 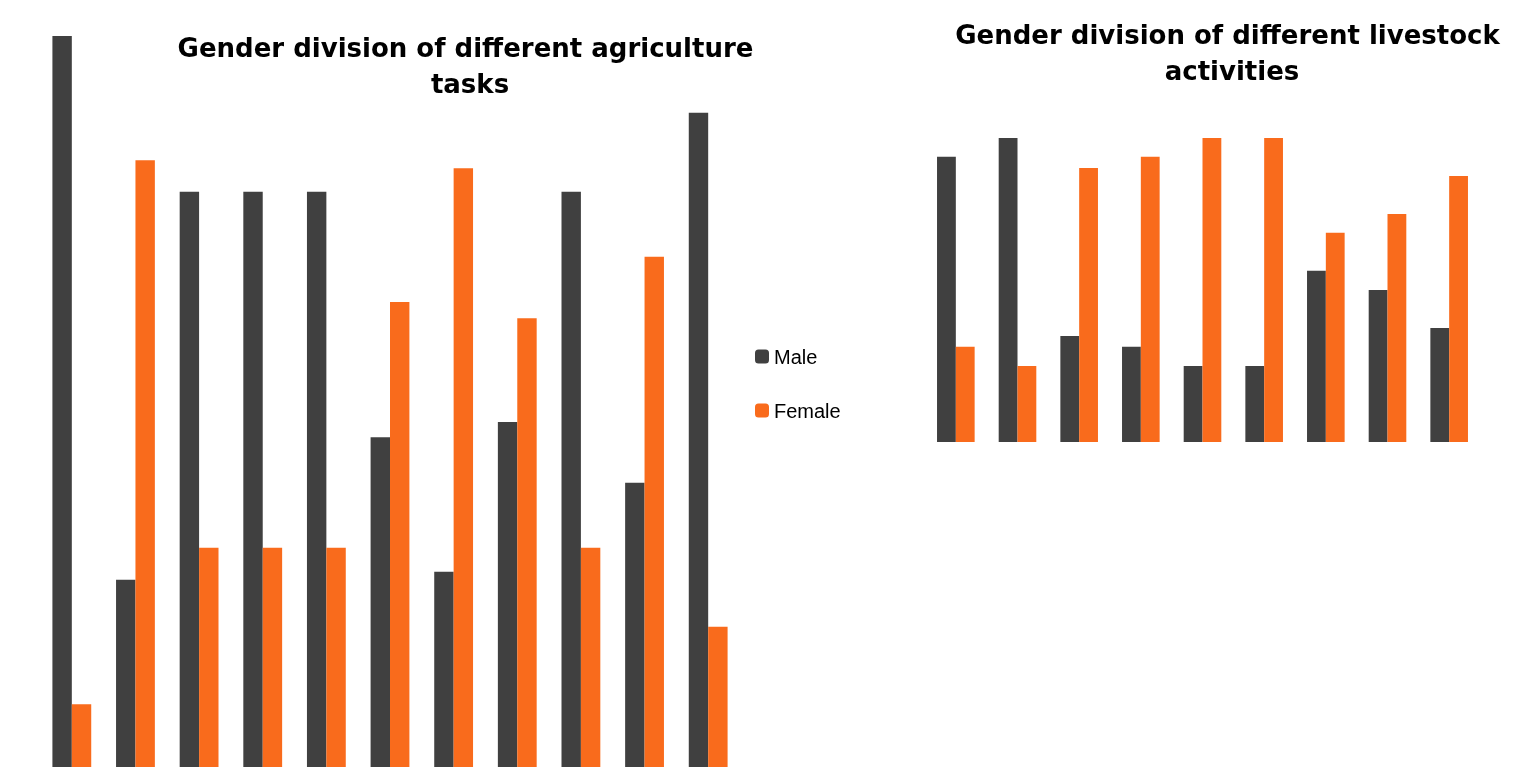 What do you see at coordinates (470, 66) in the screenshot?
I see `text: Gender division of different agriculture tasks` at bounding box center [470, 66].